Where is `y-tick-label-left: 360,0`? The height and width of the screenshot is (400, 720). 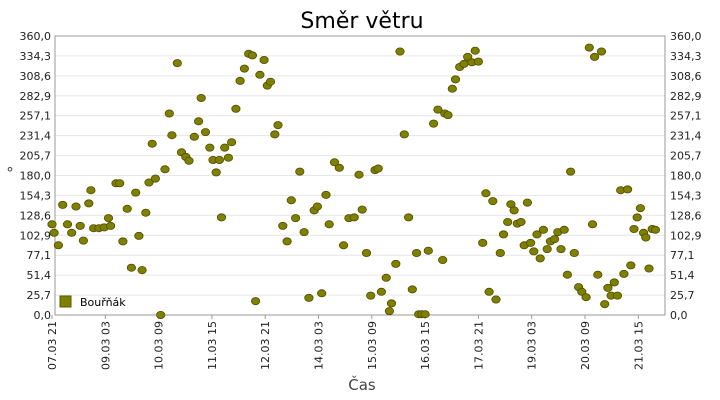
y-tick-label-left: 360,0 is located at coordinates (36, 36).